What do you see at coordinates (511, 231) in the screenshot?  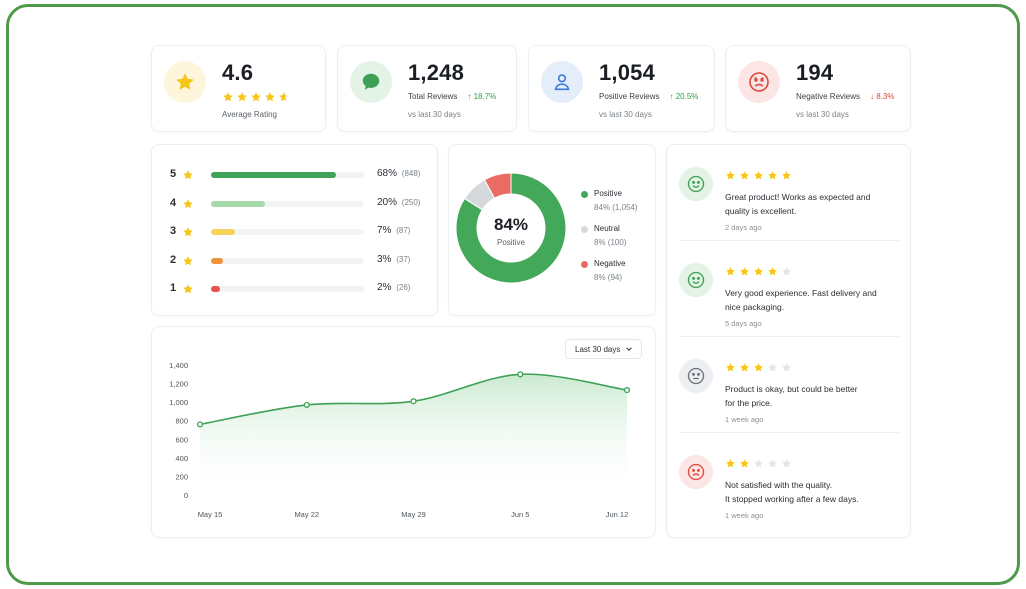 I see `donut-center: 84% Positive` at bounding box center [511, 231].